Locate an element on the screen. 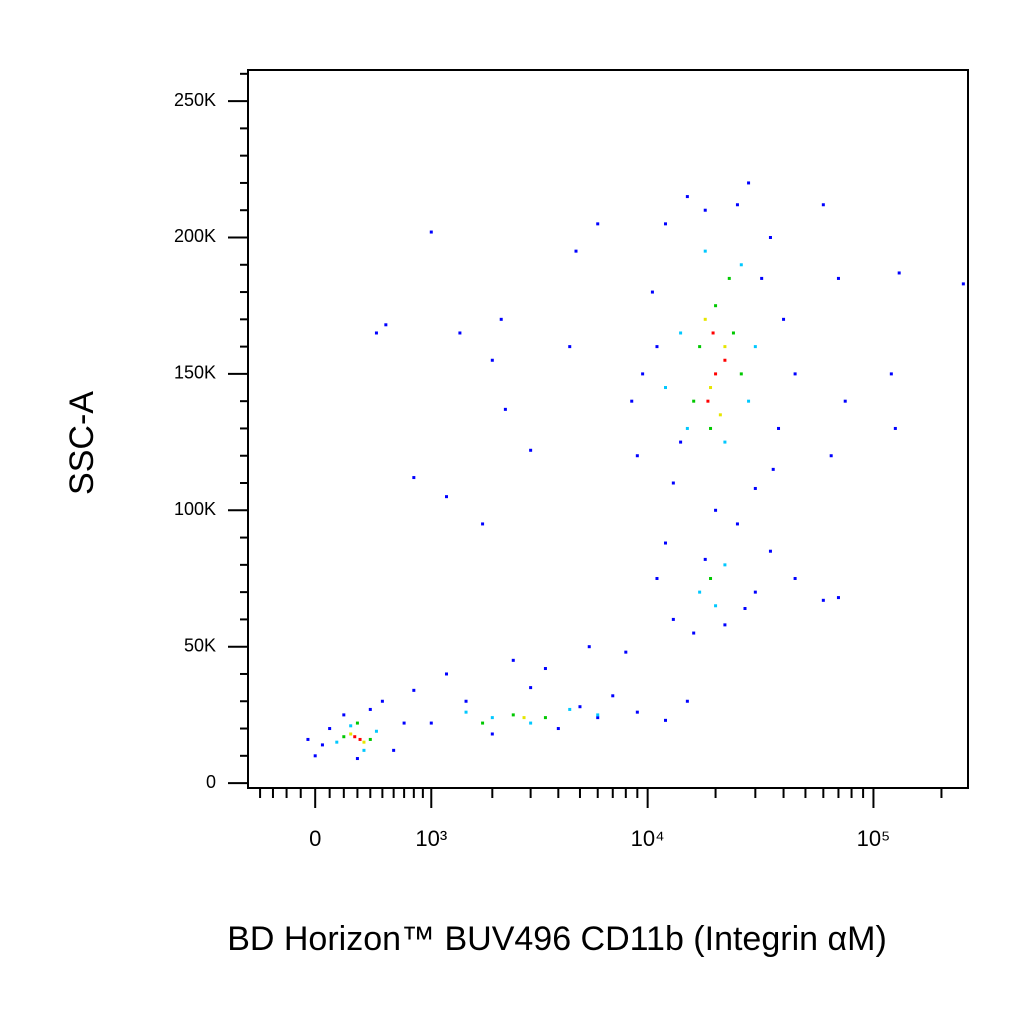 The width and height of the screenshot is (1024, 1024). x-tick-label: 0 is located at coordinates (315, 838).